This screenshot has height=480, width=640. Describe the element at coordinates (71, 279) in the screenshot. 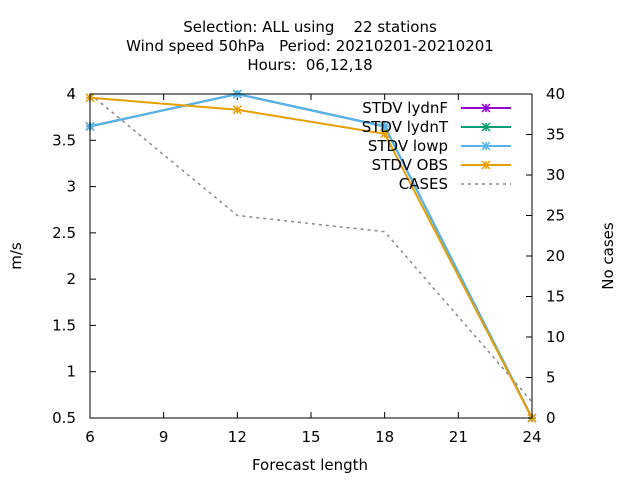

I see `y-tick-label: 2` at that location.